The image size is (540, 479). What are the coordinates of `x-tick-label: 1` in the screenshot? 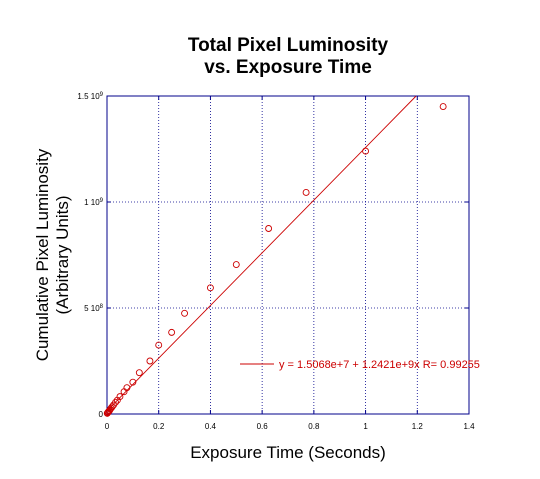 It's located at (365, 426).